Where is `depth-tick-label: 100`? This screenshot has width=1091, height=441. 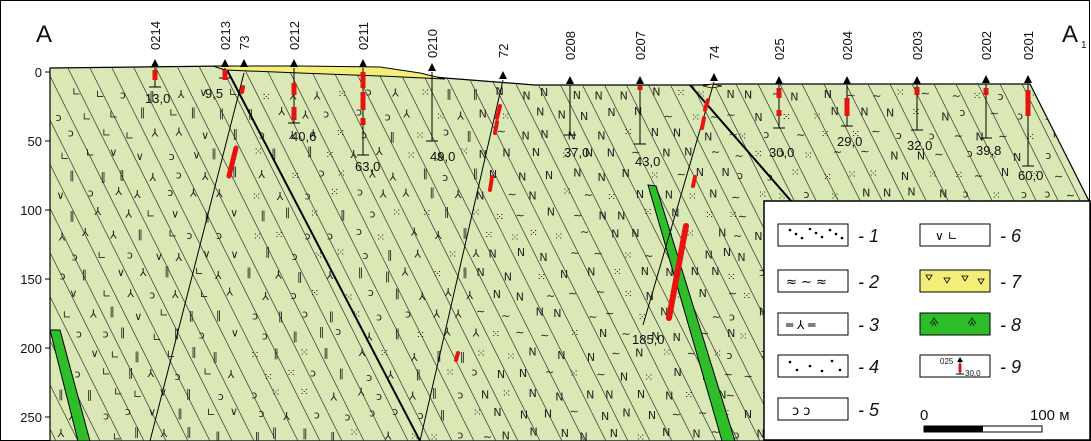 depth-tick-label: 100 is located at coordinates (31, 210).